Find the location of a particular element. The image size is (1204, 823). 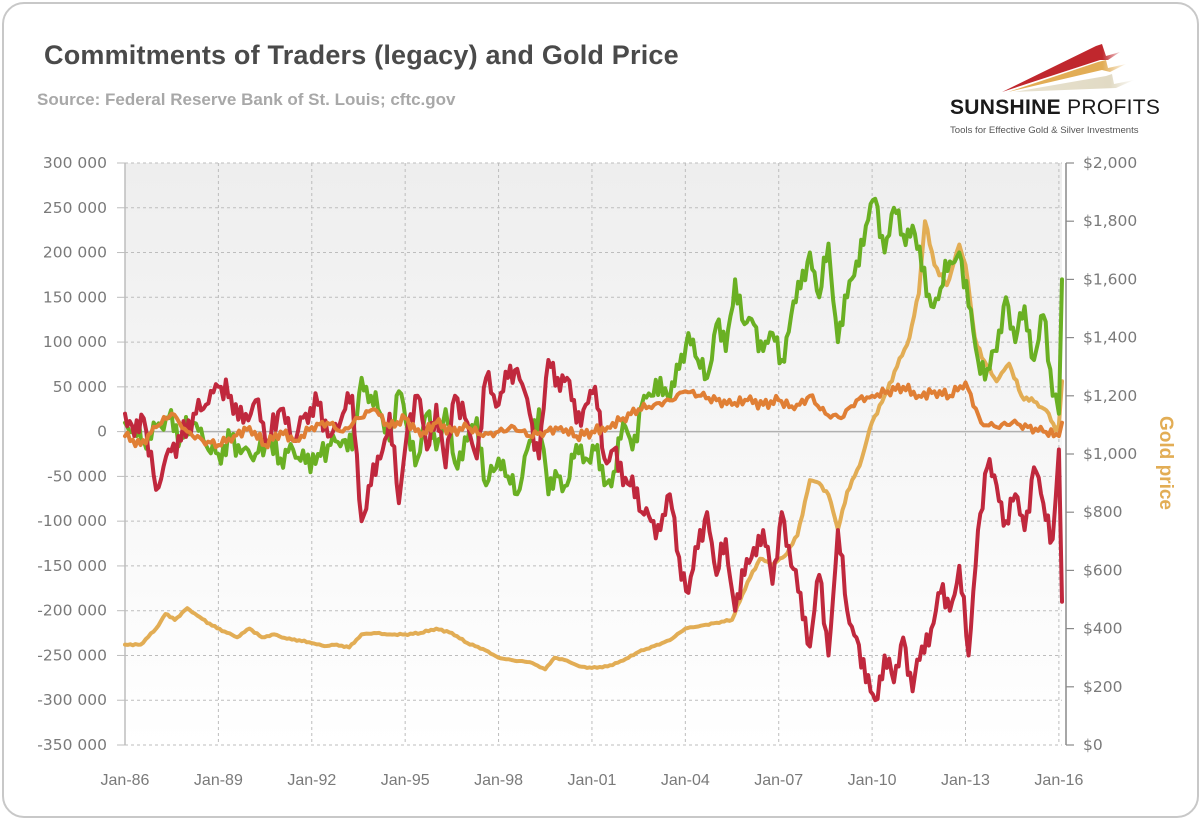

right-tick-label: $1,600 is located at coordinates (1110, 279).